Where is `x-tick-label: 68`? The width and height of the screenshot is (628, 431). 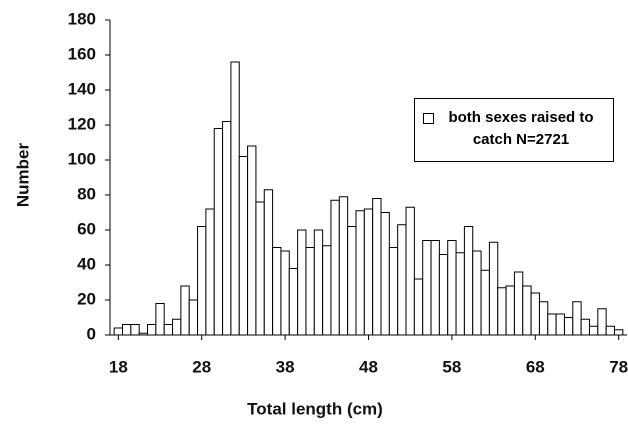 x-tick-label: 68 is located at coordinates (535, 366).